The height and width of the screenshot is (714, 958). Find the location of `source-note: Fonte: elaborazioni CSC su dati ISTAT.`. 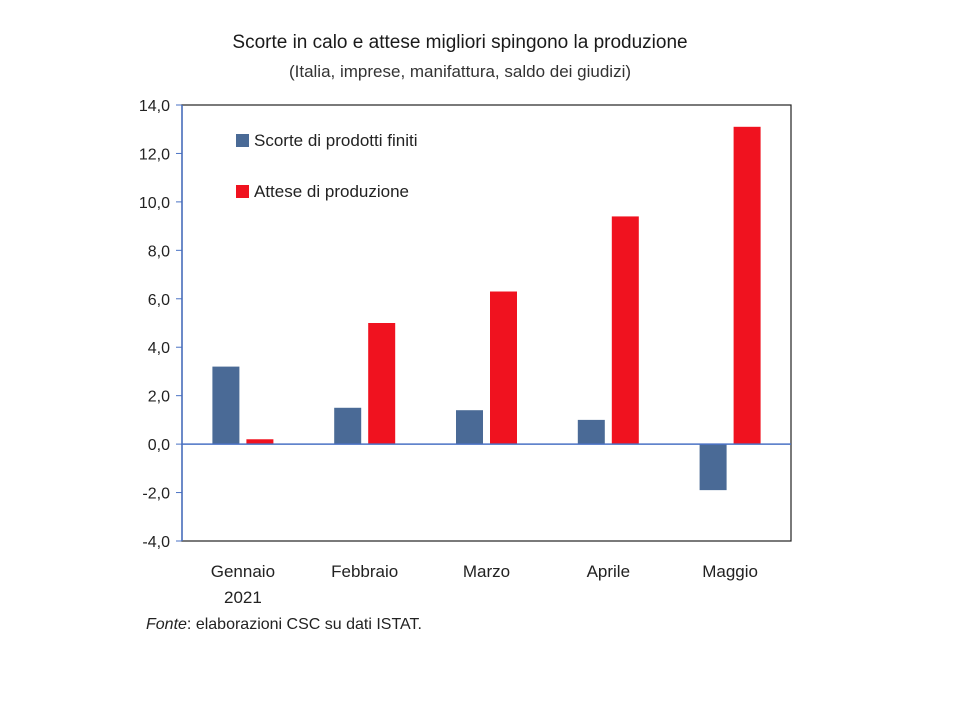

source-note: Fonte: elaborazioni CSC su dati ISTAT. is located at coordinates (284, 625).